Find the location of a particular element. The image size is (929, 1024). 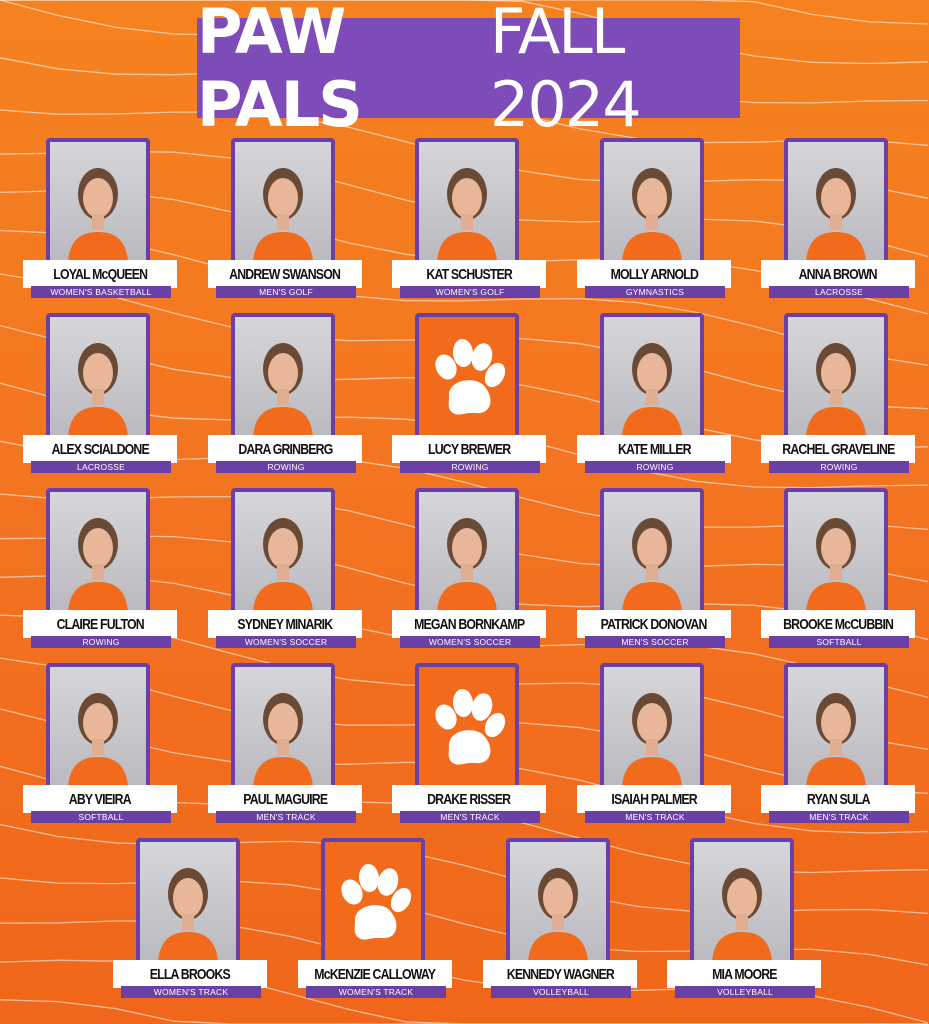

athlete-name: MIA MOORE is located at coordinates (744, 974).